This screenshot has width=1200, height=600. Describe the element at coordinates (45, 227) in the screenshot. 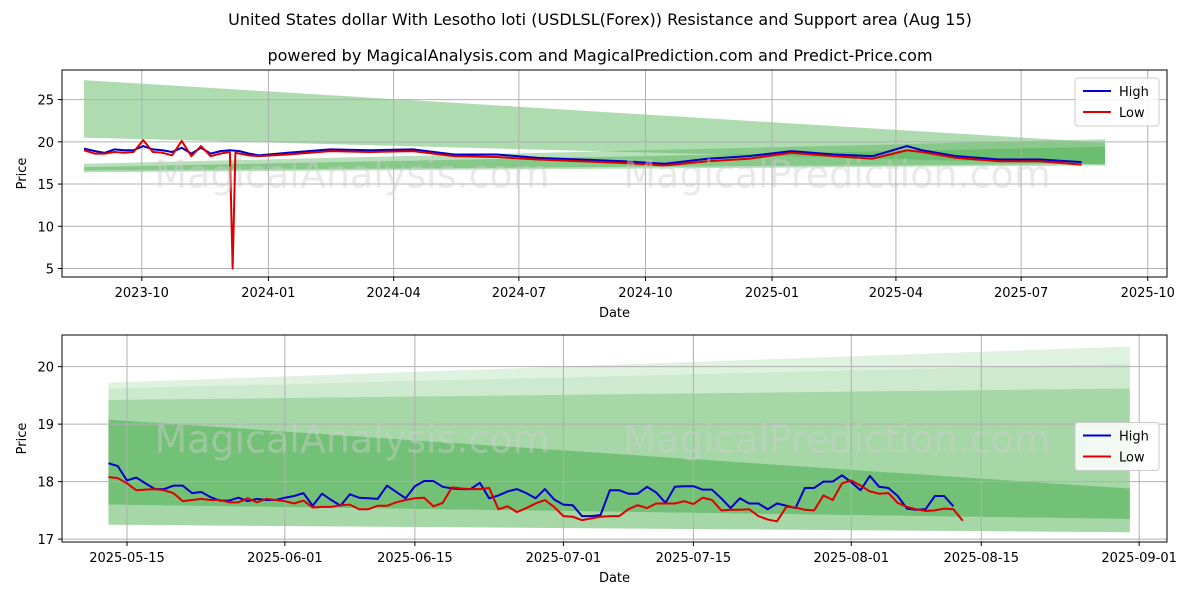

I see `y-tick-label: 10` at that location.